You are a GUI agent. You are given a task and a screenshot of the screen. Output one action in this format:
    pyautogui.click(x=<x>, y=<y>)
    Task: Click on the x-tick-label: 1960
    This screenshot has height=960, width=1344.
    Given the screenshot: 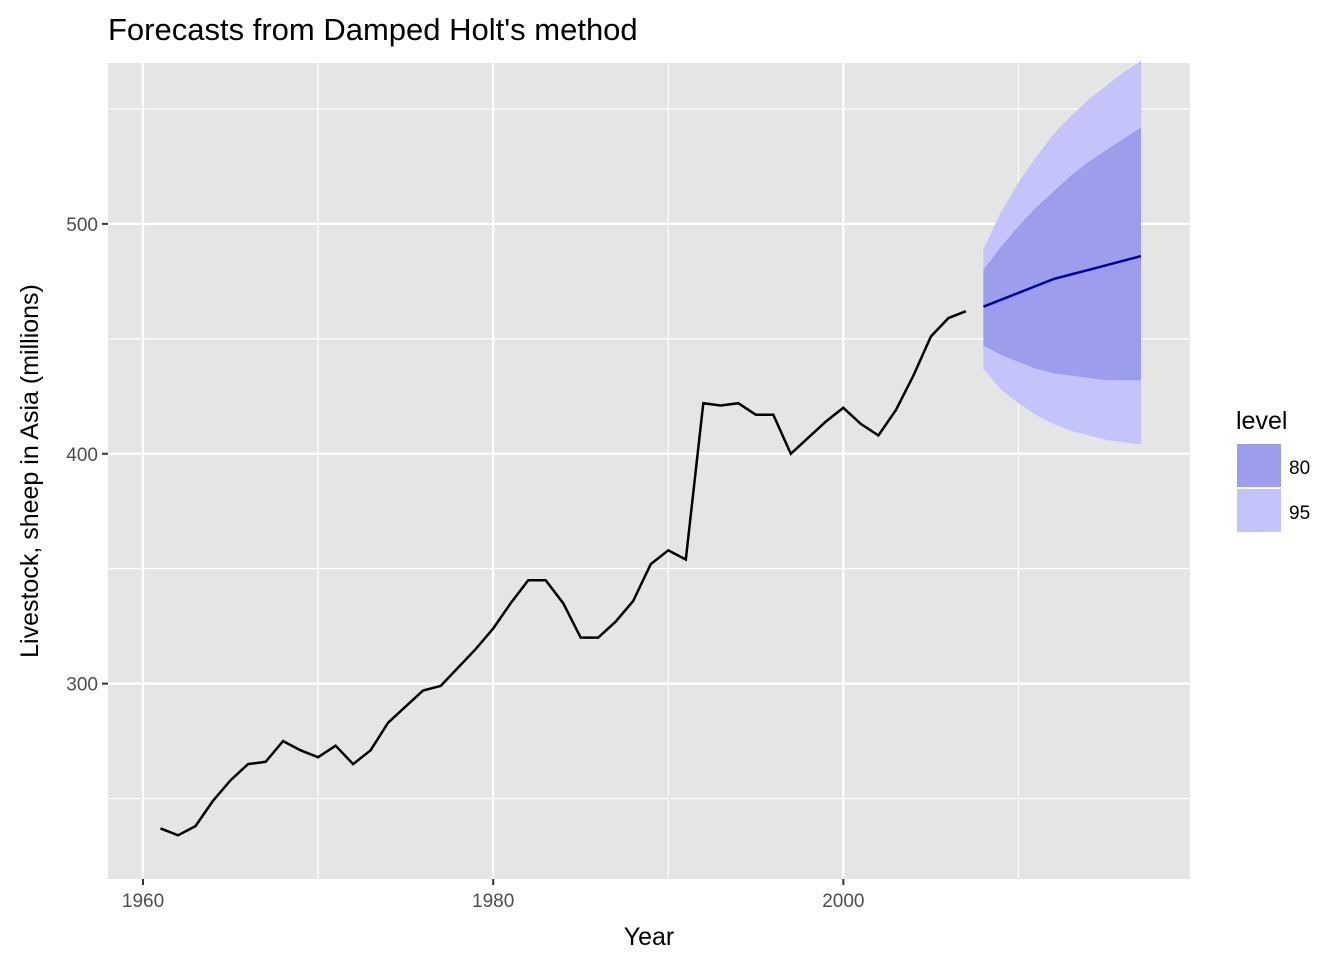 What is the action you would take?
    pyautogui.click(x=143, y=901)
    